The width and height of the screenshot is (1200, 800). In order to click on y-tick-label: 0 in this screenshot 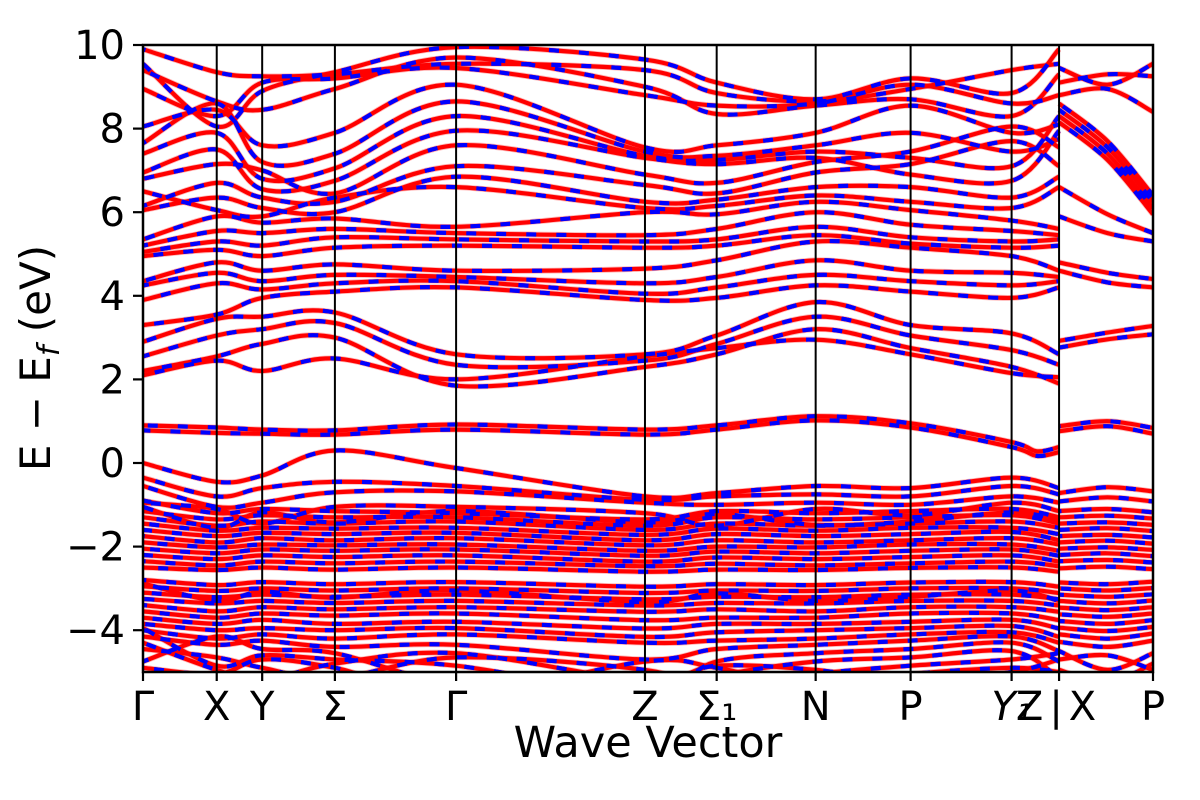, I will do `click(112, 464)`.